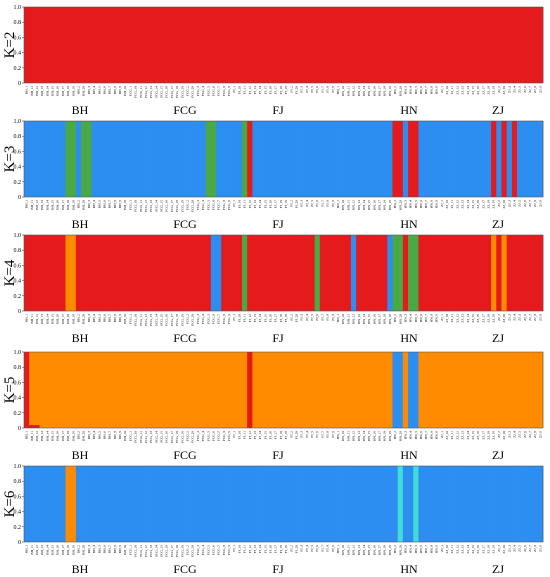 The width and height of the screenshot is (550, 577). What do you see at coordinates (239, 90) in the screenshot?
I see `individual-label: FJ_10` at bounding box center [239, 90].